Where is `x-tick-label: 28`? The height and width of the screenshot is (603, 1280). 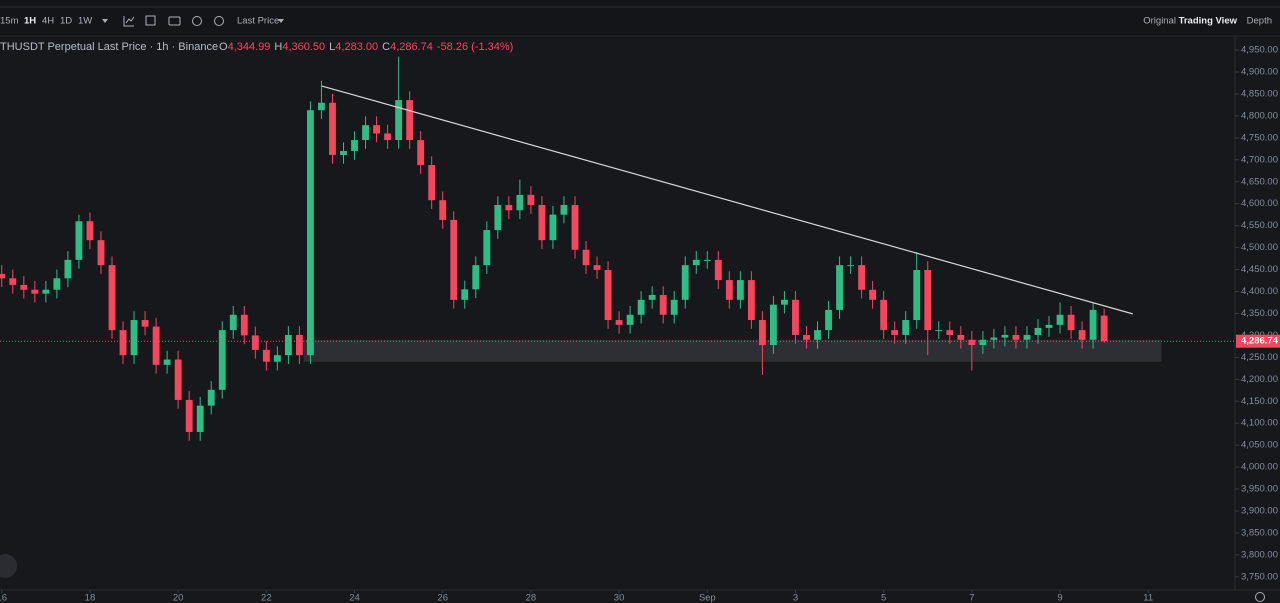
x-tick-label: 28 is located at coordinates (531, 598).